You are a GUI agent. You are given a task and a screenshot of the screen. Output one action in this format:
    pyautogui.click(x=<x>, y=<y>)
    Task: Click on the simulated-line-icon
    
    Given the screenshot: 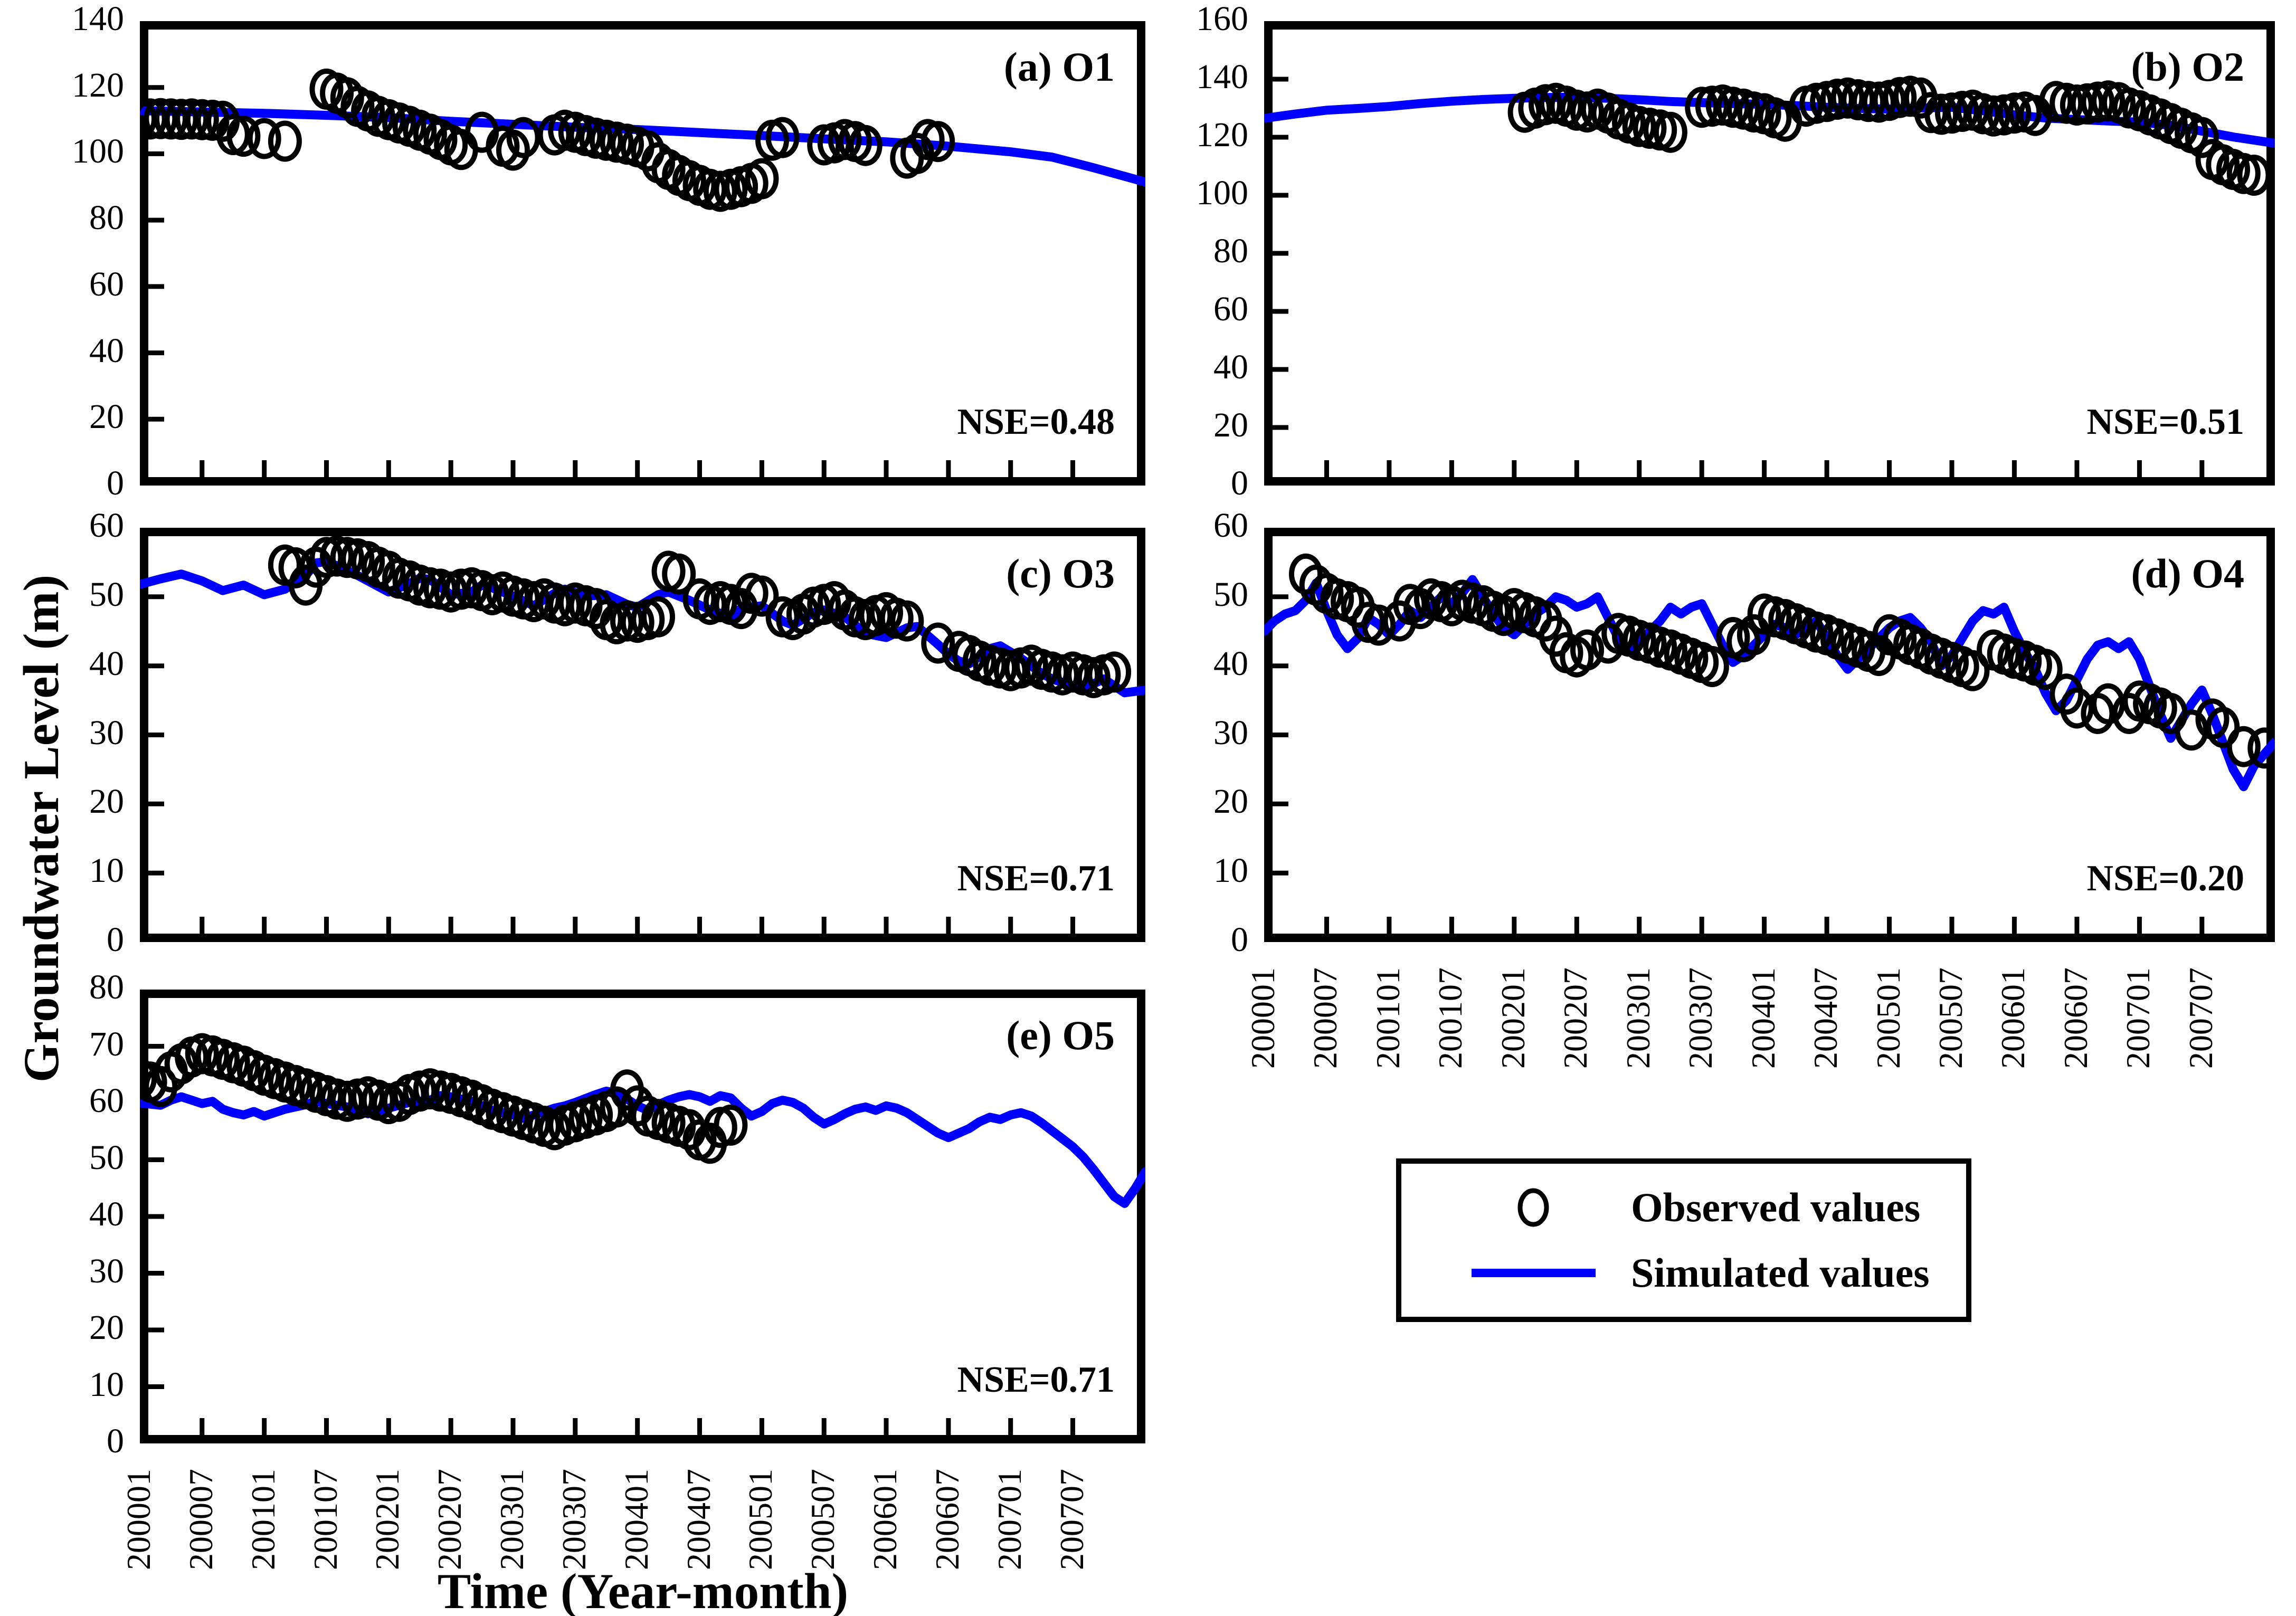 What is the action you would take?
    pyautogui.click(x=1534, y=1273)
    